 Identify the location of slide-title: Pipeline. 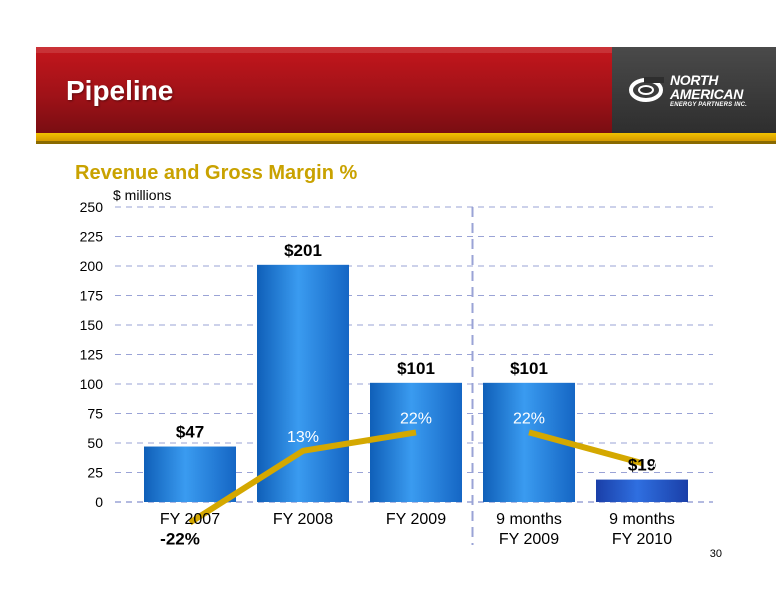
(120, 90).